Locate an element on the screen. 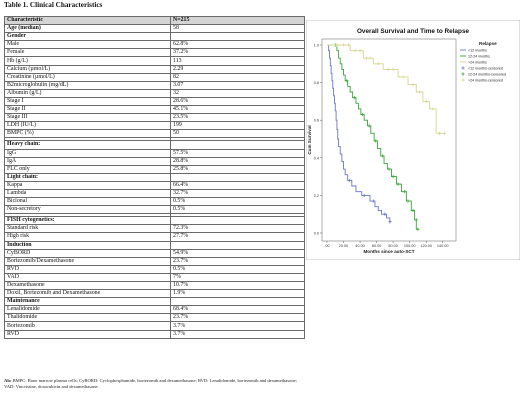  row-value: 113 is located at coordinates (237, 61).